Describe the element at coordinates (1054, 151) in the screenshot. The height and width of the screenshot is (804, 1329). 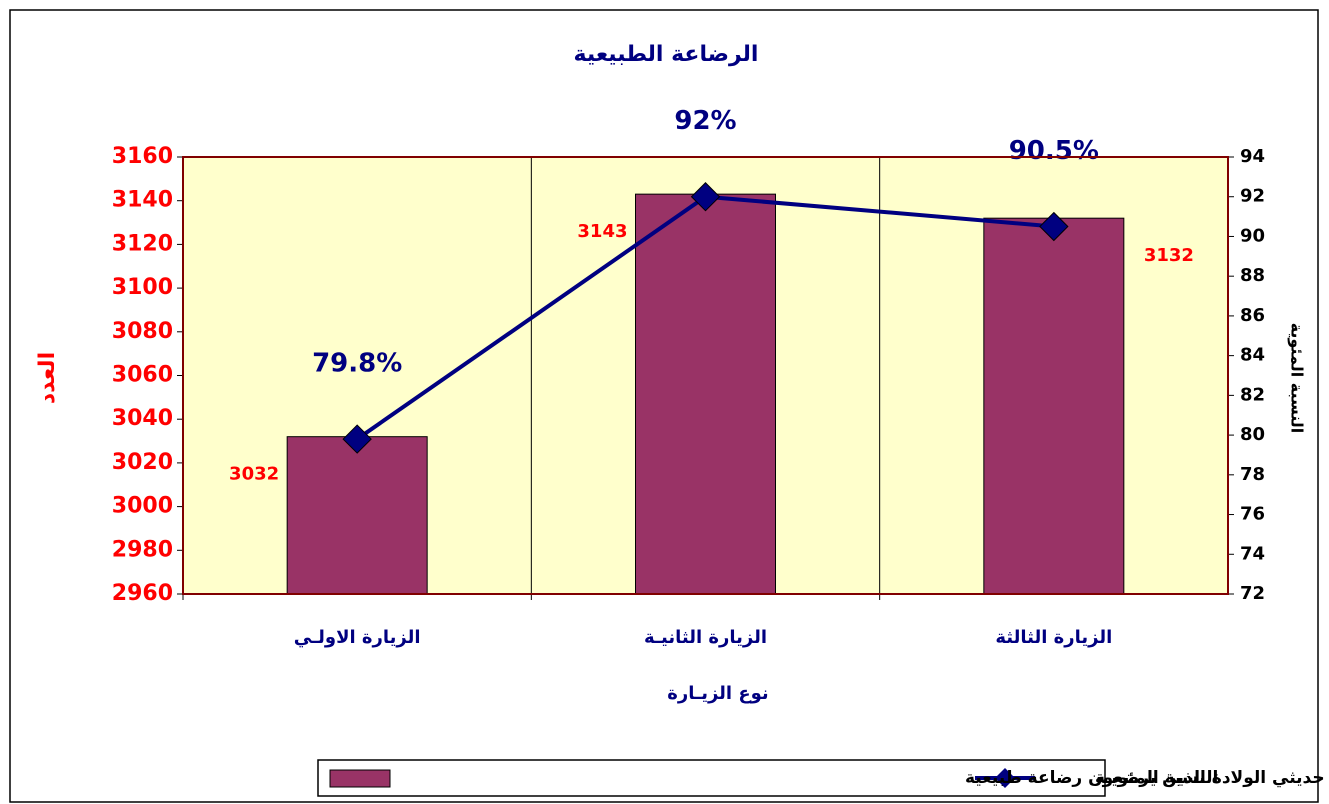
I see `line-value-label: 90.5%` at that location.